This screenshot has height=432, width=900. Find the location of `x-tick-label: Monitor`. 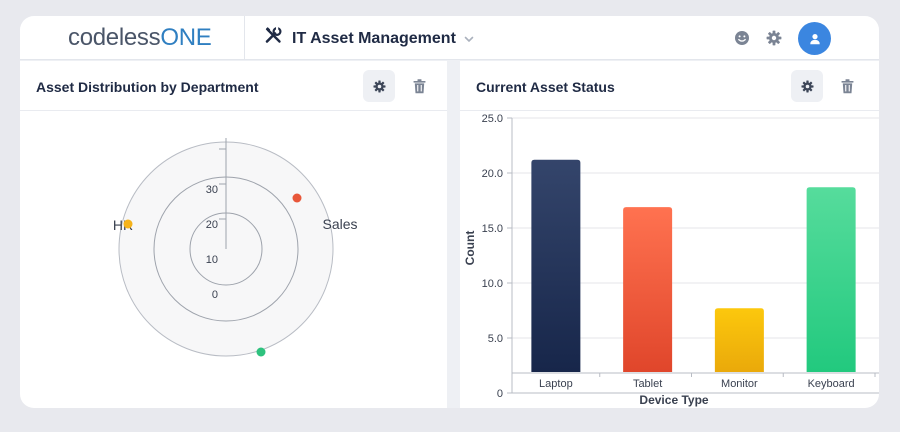

x-tick-label: Monitor is located at coordinates (739, 384).